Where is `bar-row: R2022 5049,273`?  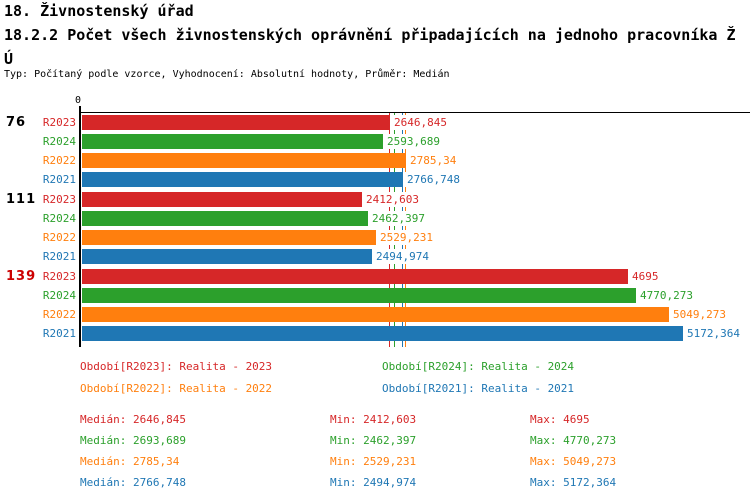
bar-row: R2022 5049,273 is located at coordinates (375, 314).